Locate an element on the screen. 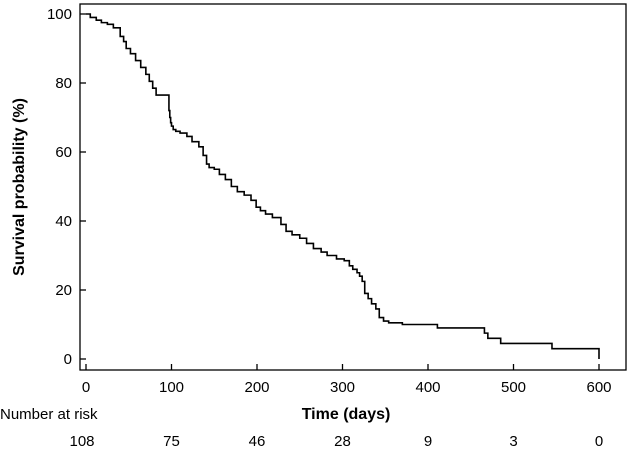 This screenshot has height=451, width=628. risk-count: 28 is located at coordinates (342, 441).